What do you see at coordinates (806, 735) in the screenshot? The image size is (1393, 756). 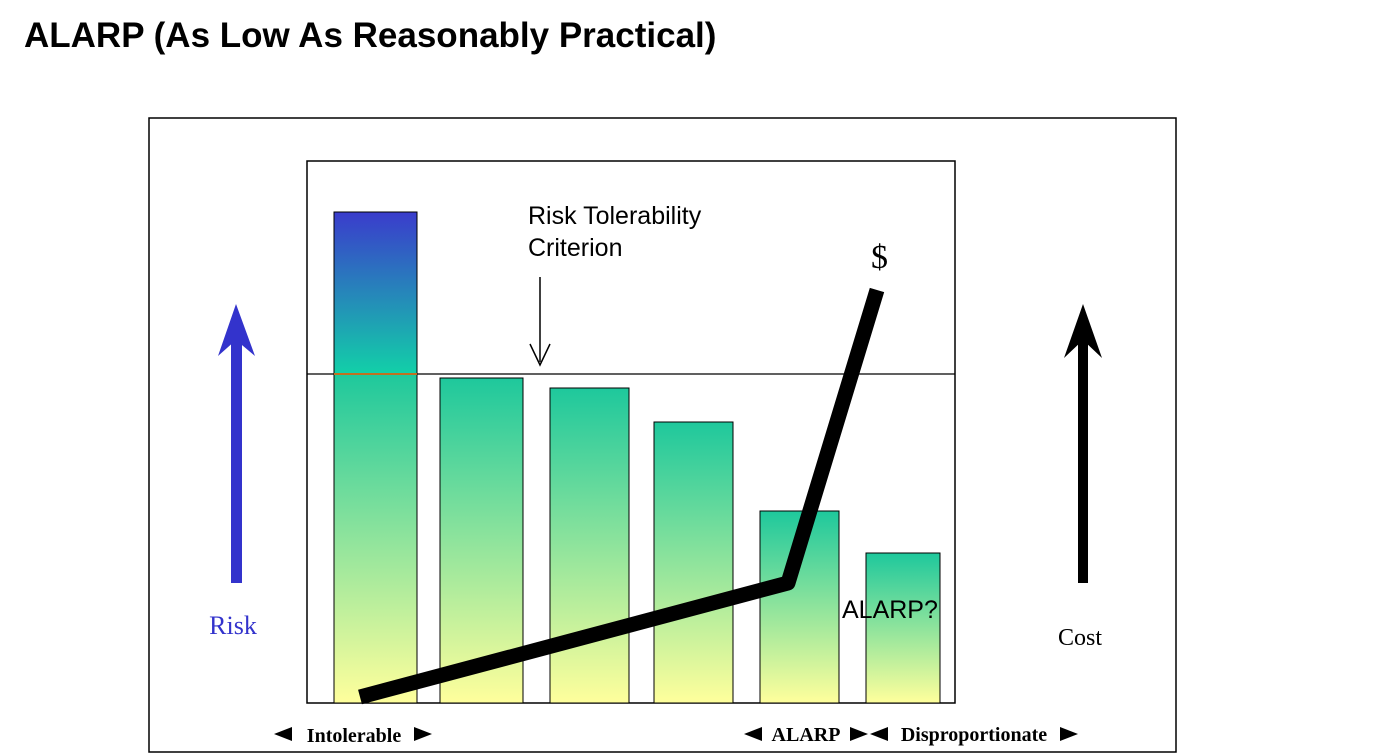 I see `region-label: ALARP` at bounding box center [806, 735].